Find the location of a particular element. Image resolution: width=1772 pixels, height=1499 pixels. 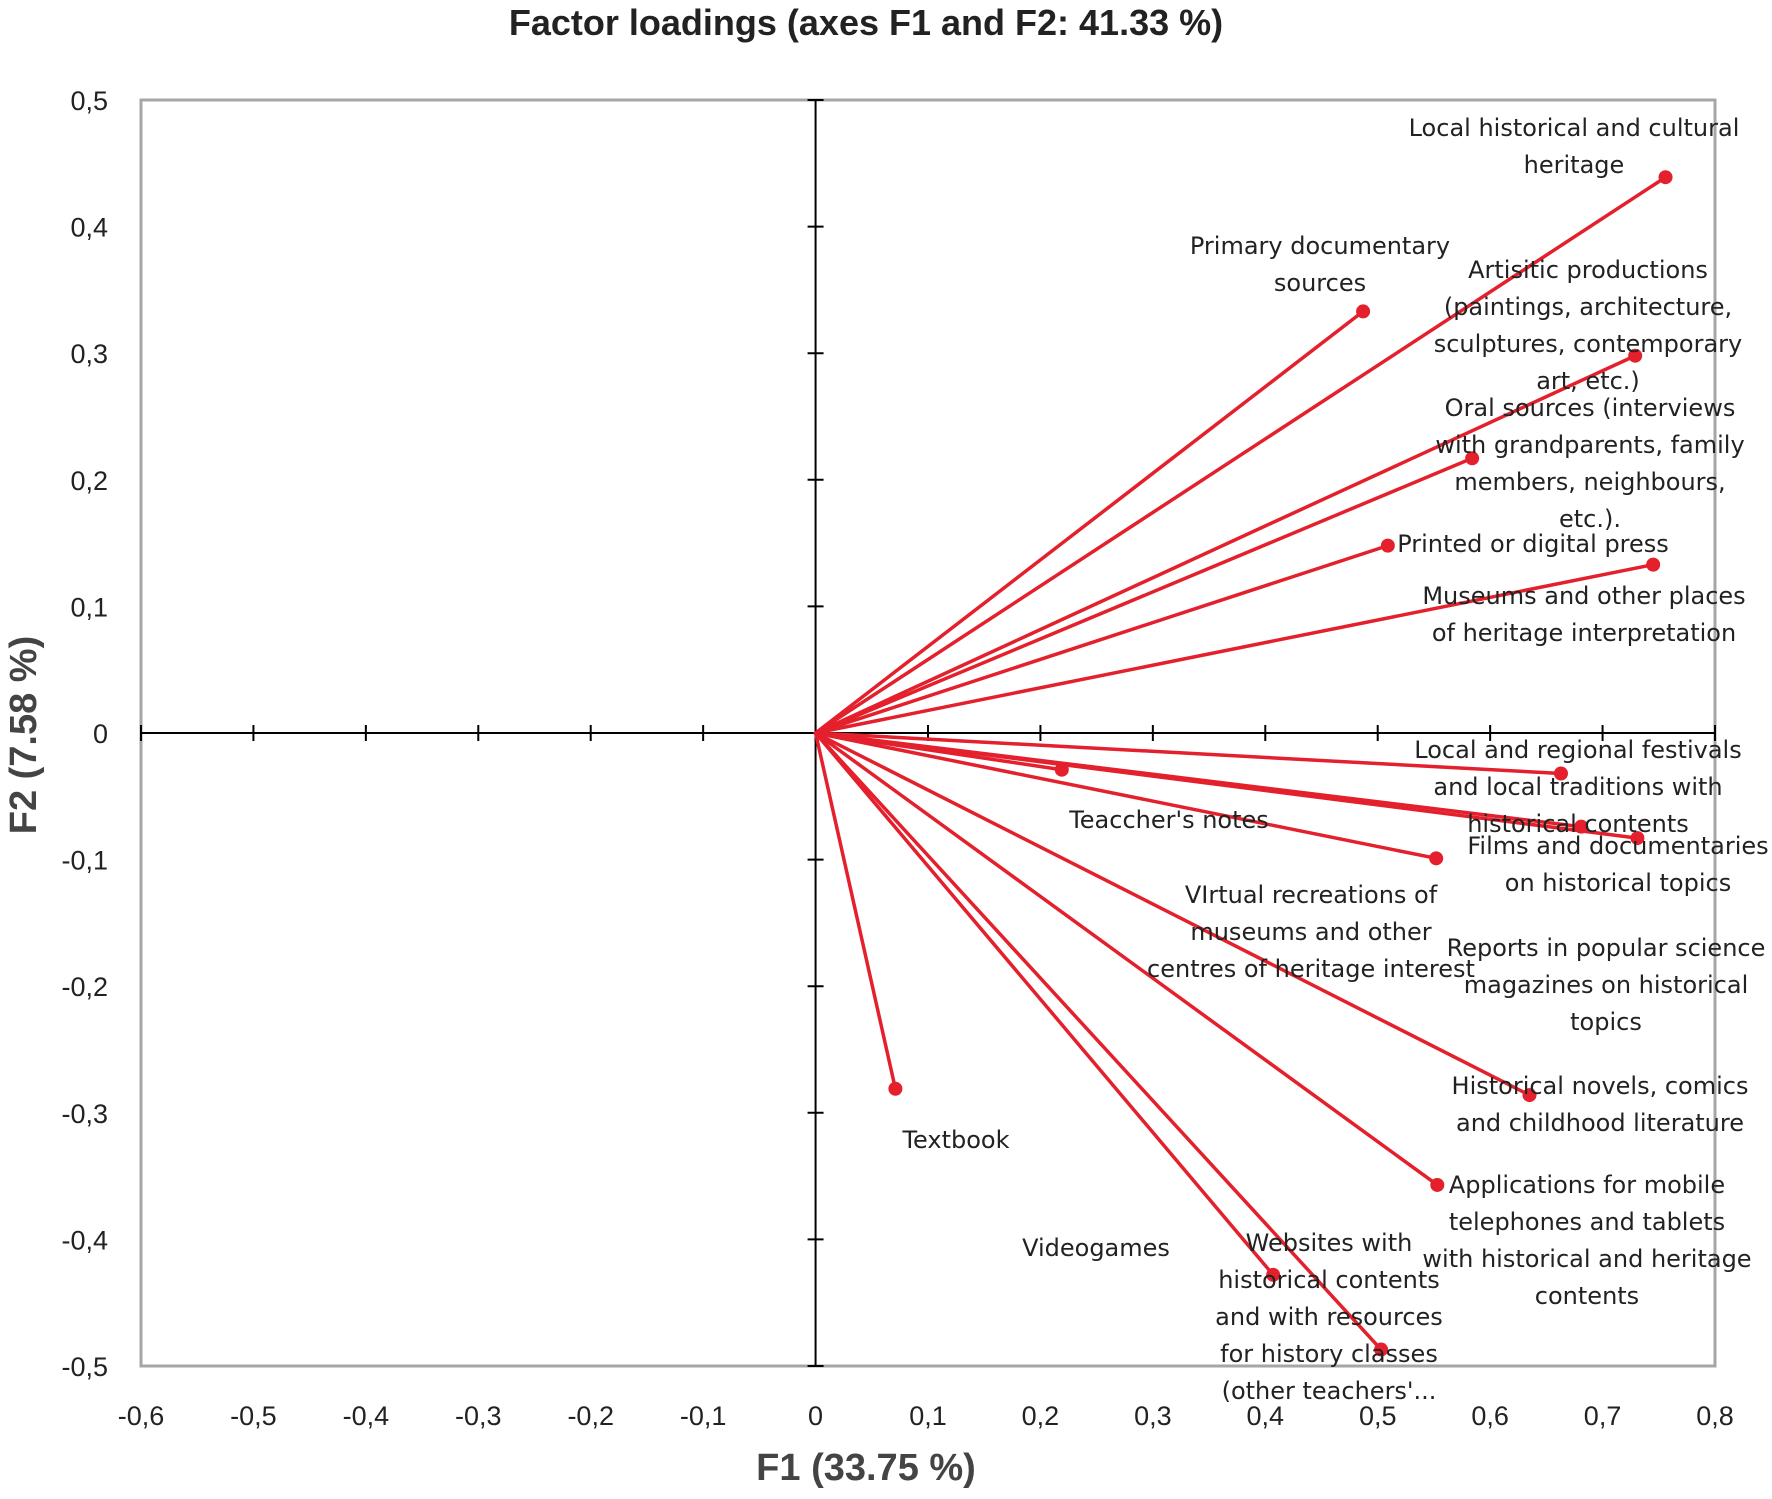

point-label-line: Textbook is located at coordinates (955, 1140).